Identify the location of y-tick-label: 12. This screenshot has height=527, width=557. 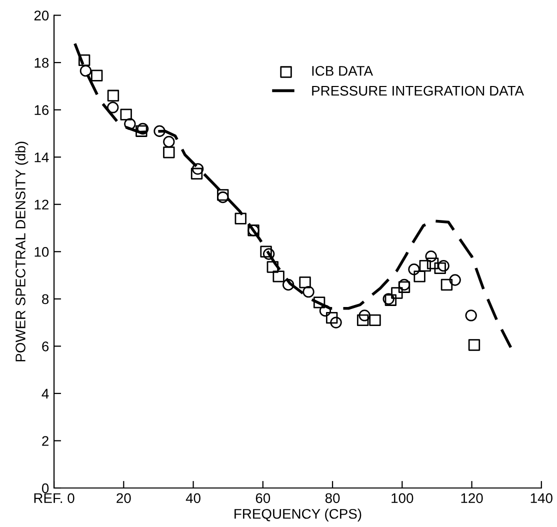
(41, 205).